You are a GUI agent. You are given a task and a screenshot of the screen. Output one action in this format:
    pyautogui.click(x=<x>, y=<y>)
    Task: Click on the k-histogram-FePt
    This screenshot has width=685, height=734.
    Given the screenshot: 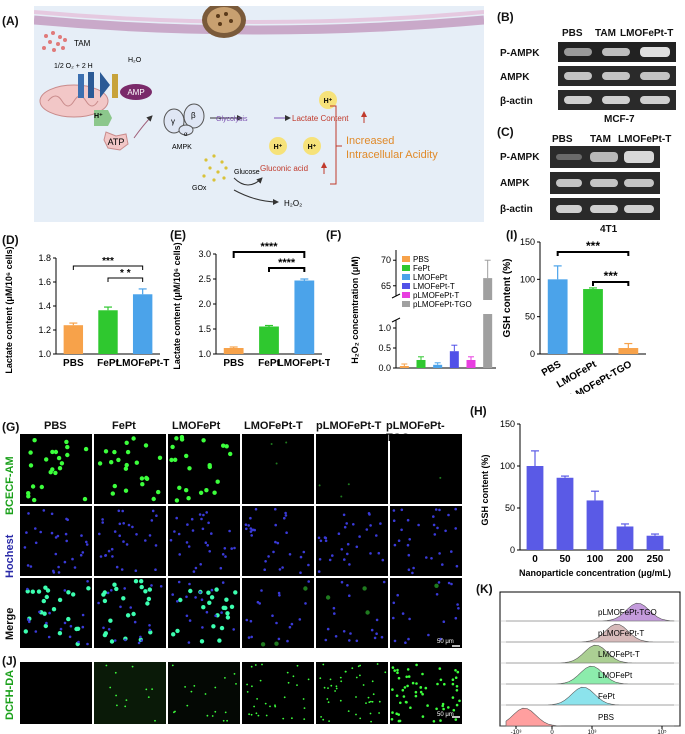 What is the action you would take?
    pyautogui.click(x=590, y=696)
    